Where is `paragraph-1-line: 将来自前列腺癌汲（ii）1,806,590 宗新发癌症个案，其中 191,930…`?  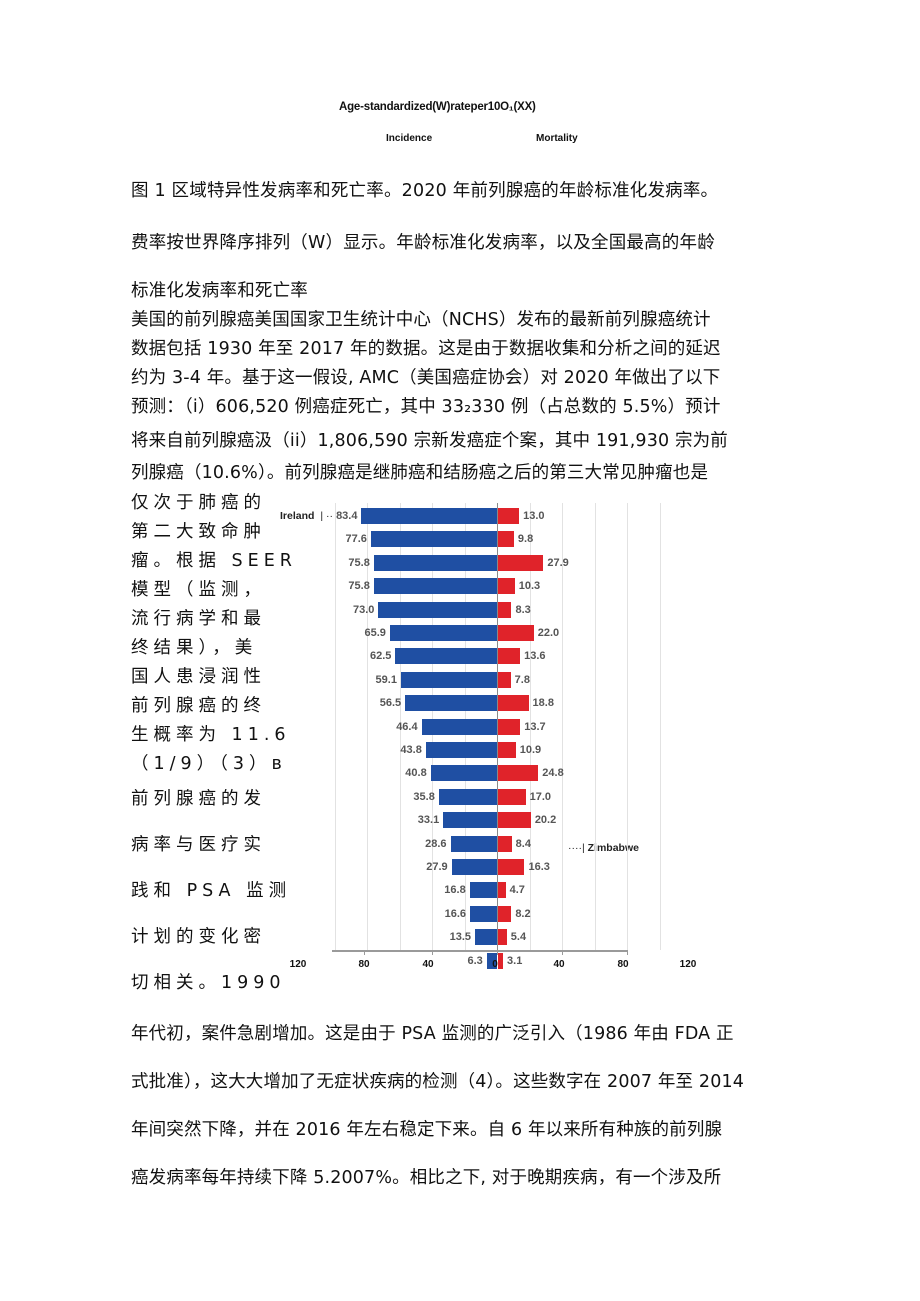
paragraph-1-line: 将来自前列腺癌汲（ii）1,806,590 宗新发癌症个案，其中 191,930… is located at coordinates (429, 441).